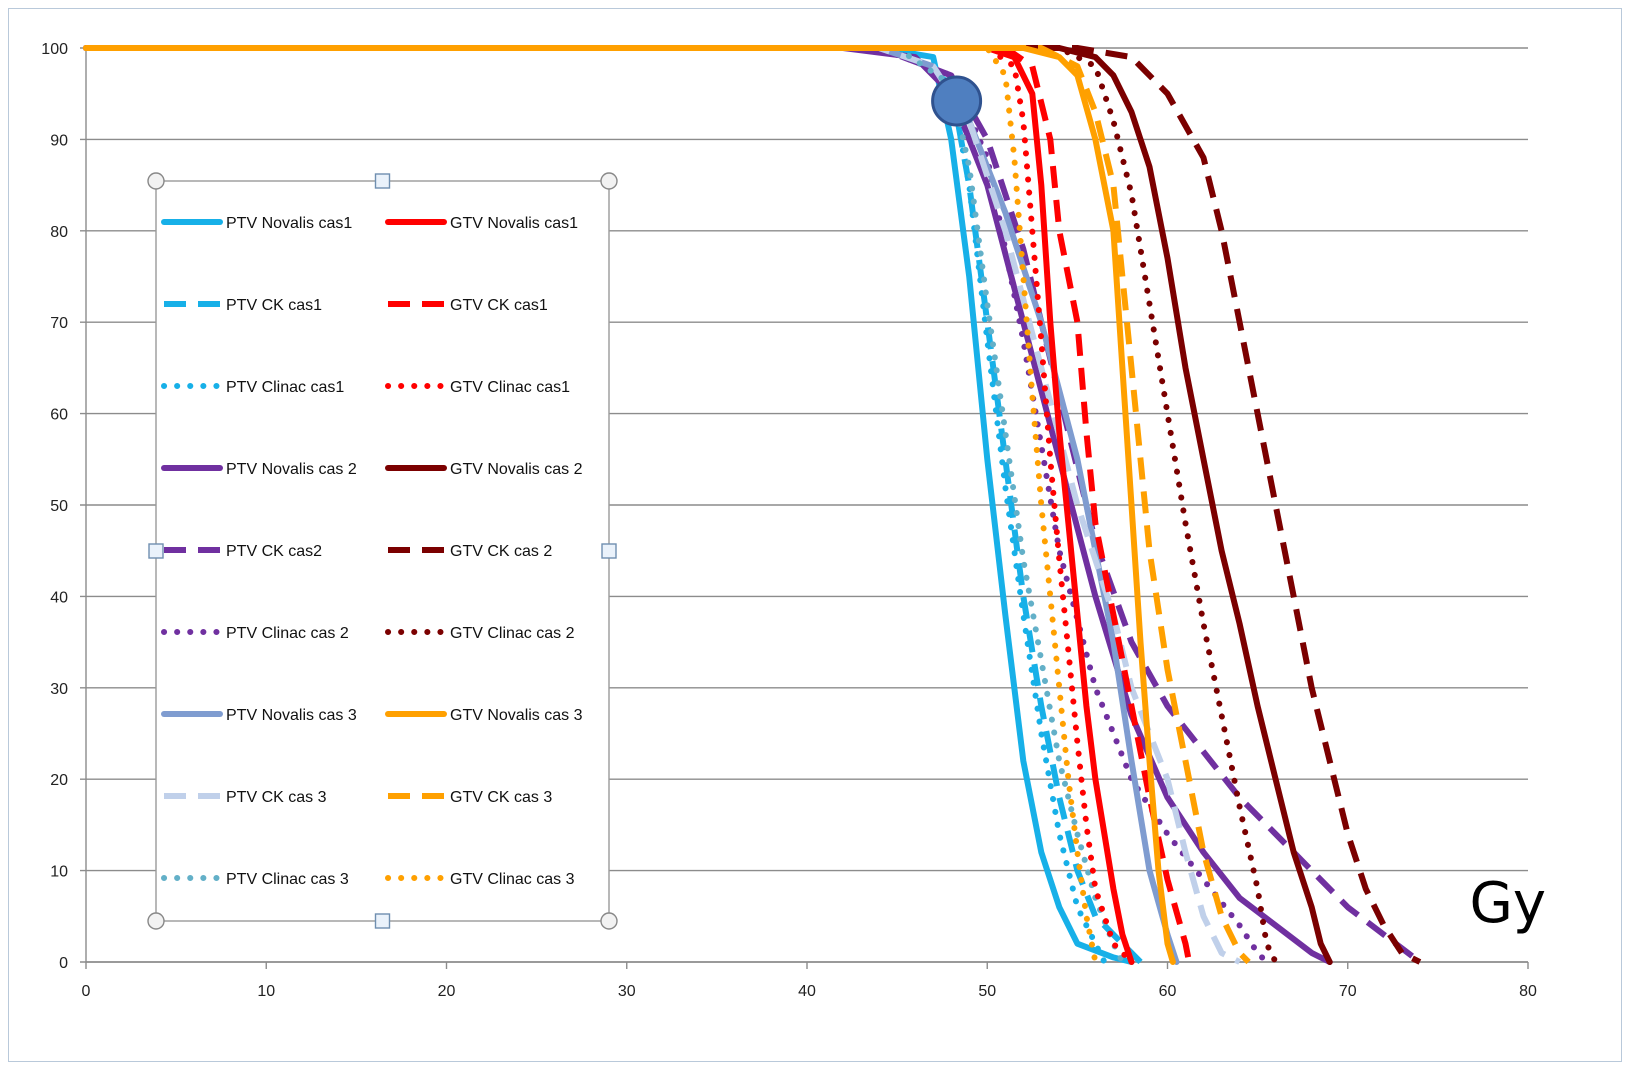 This screenshot has height=1070, width=1632. I want to click on legend-label: PTV Clinac cas1, so click(285, 387).